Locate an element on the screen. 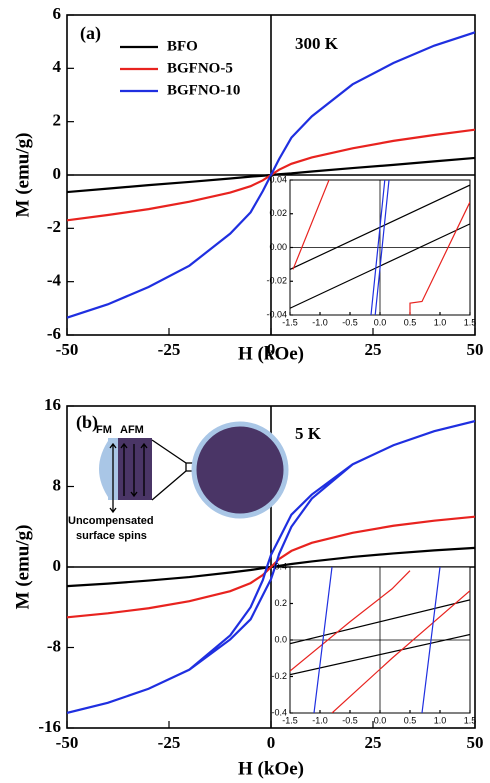 This screenshot has width=490, height=783. y-tick-label: 6 is located at coordinates (57, 13).